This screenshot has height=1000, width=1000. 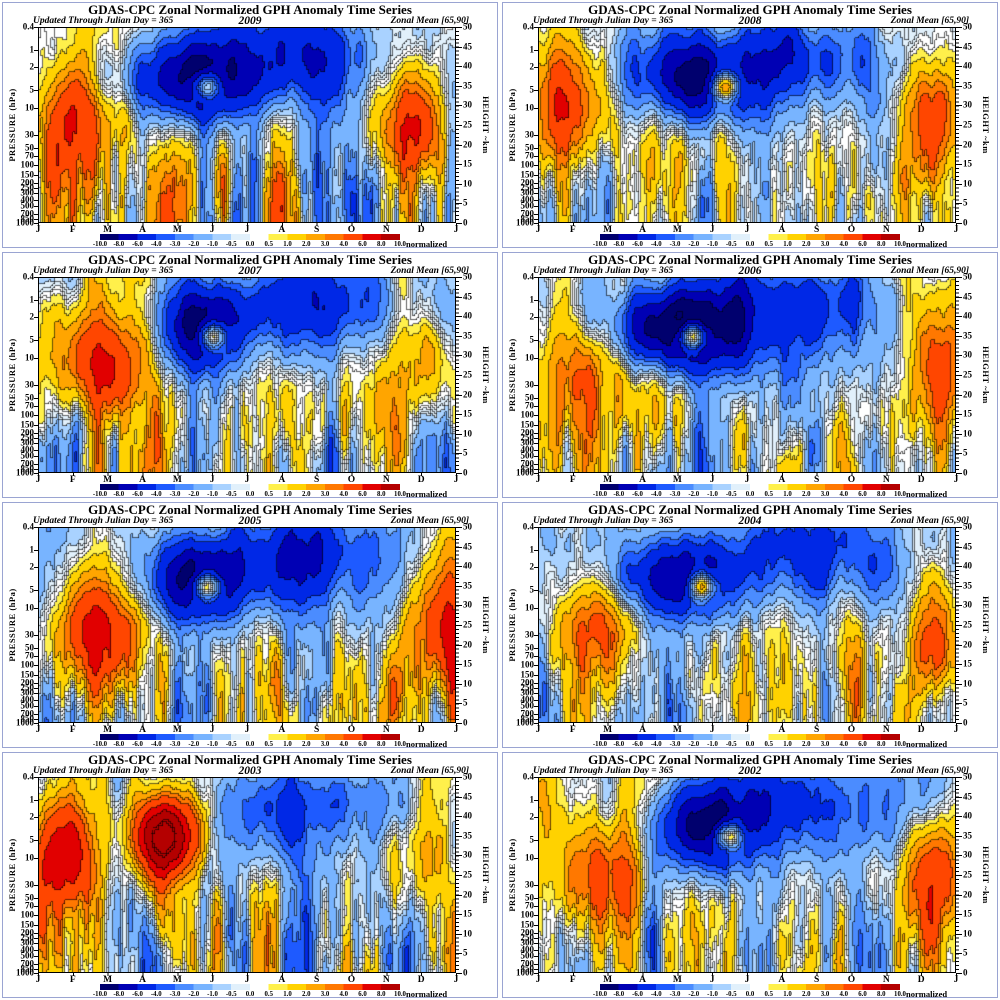 I want to click on colorbar-tick-label: 6.0, so click(x=362, y=494).